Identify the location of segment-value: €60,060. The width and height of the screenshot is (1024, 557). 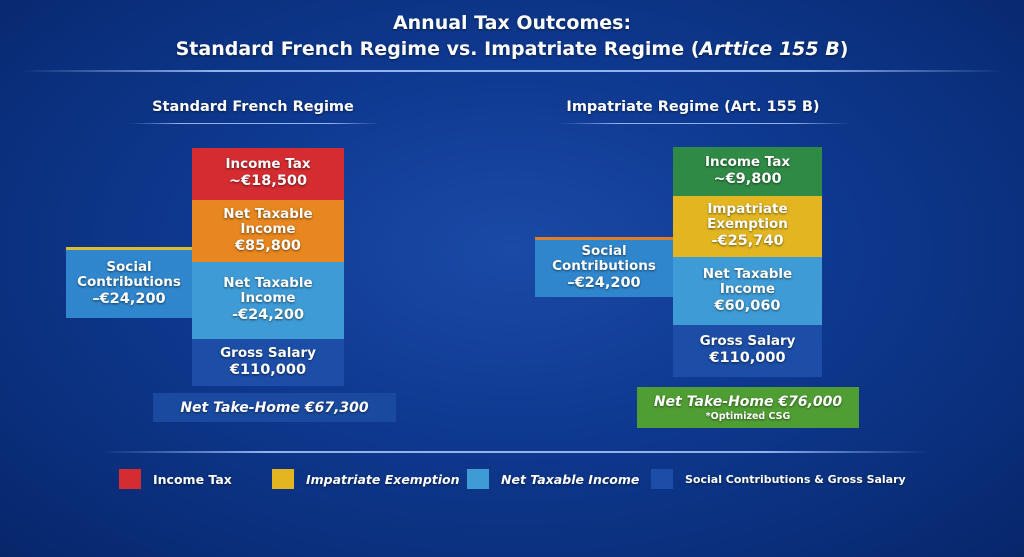
(747, 305).